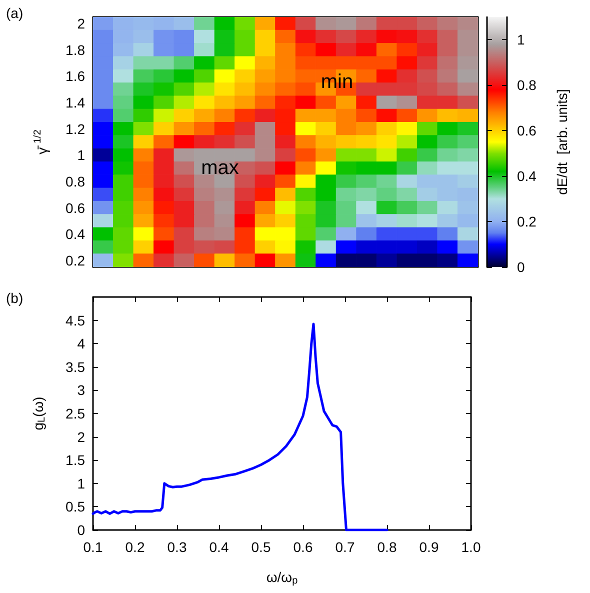  What do you see at coordinates (76, 128) in the screenshot?
I see `y-tick-label: 1.2` at bounding box center [76, 128].